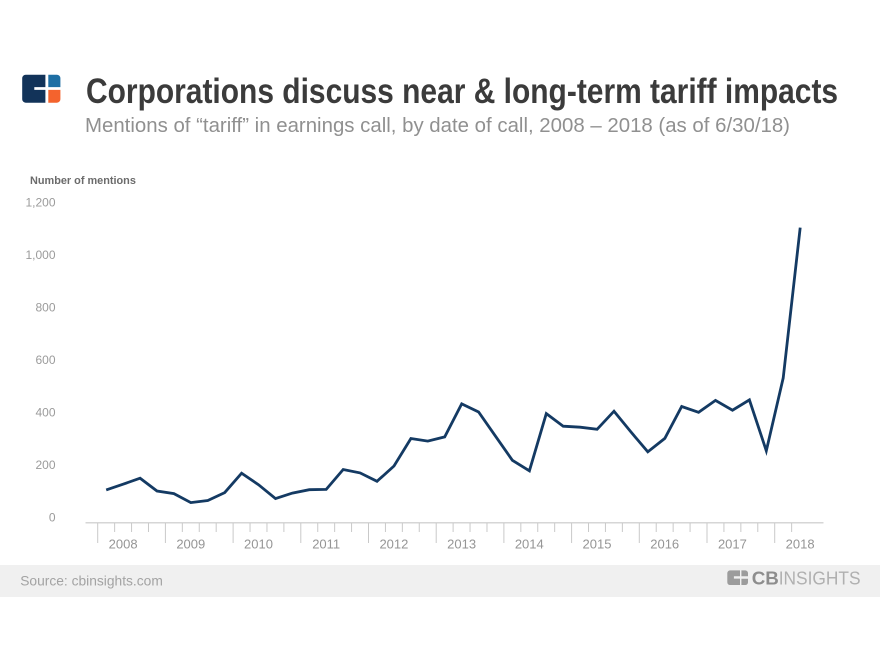  What do you see at coordinates (258, 544) in the screenshot?
I see `svg-text: 2010` at bounding box center [258, 544].